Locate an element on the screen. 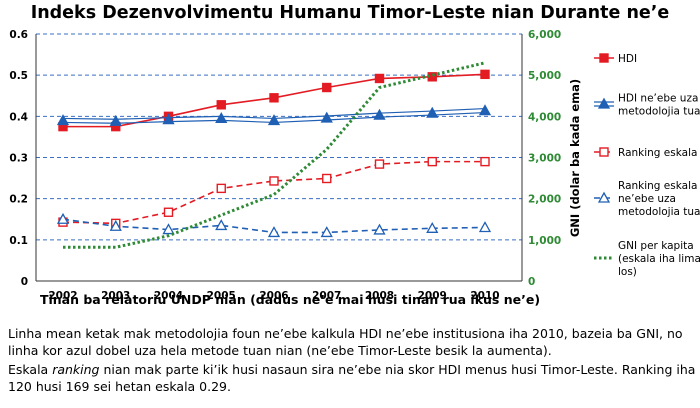  y-right-tick-label: 3,000 is located at coordinates (544, 159).